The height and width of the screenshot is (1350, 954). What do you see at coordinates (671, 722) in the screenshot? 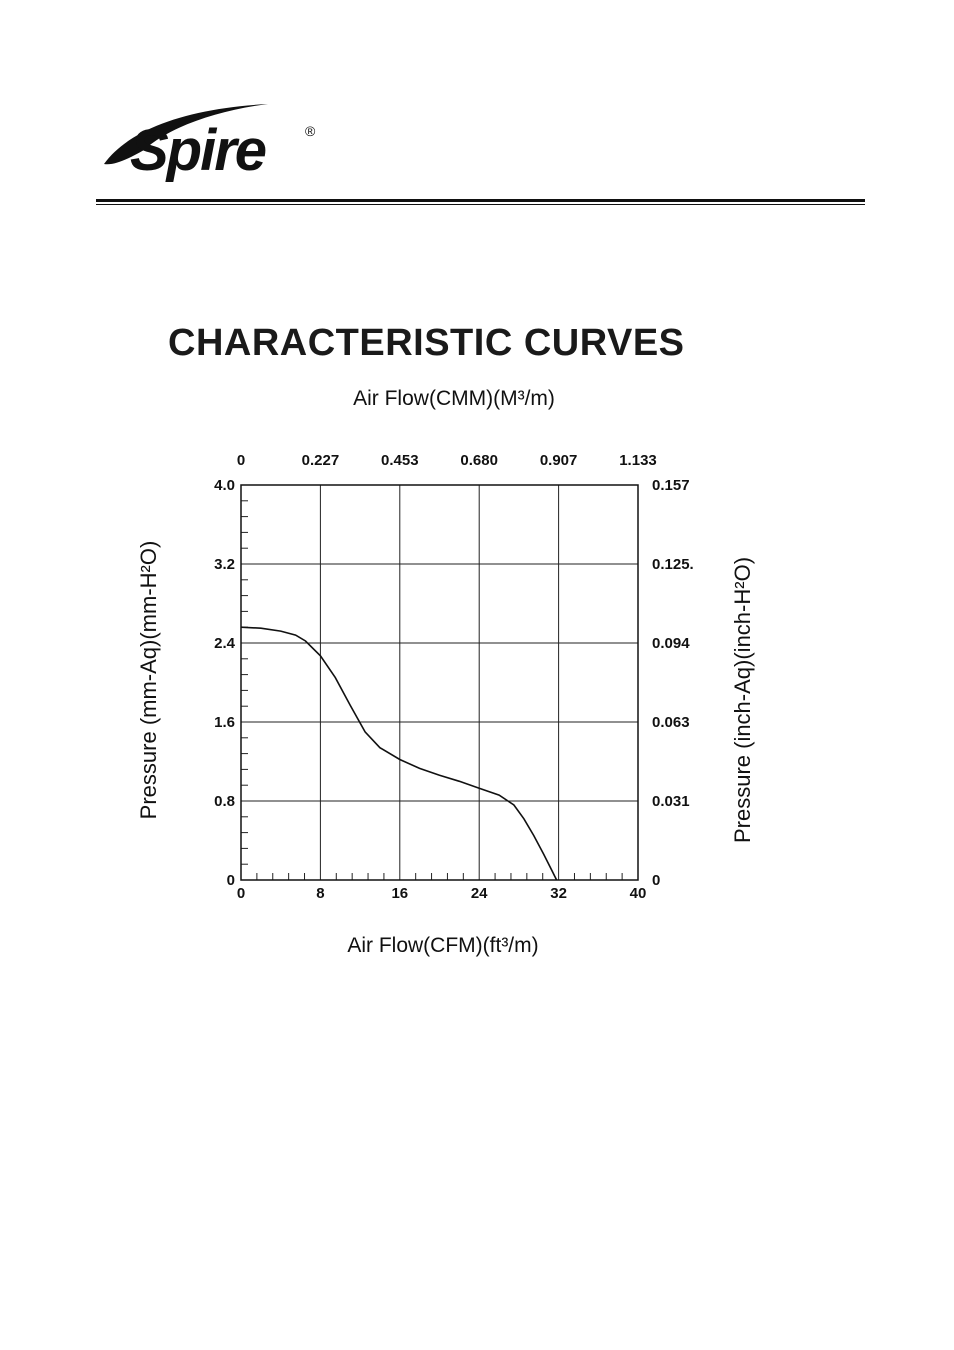
I see `y2-tick-label: 0.063` at bounding box center [671, 722].